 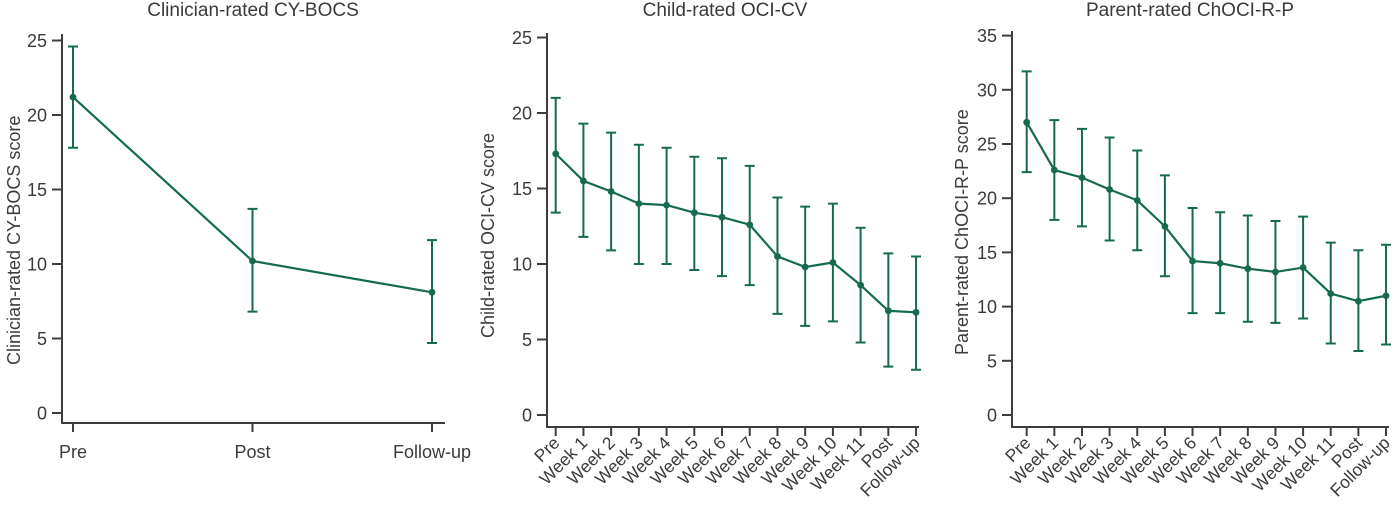 I want to click on chart-title: Clinician-rated CY-BOCS, so click(x=253, y=10).